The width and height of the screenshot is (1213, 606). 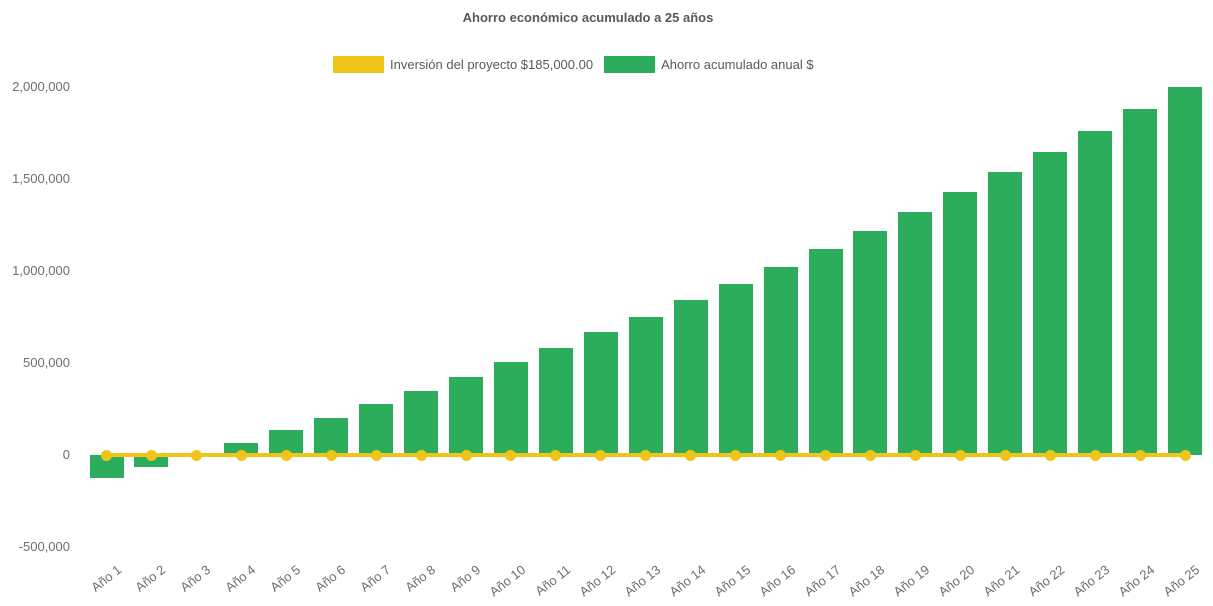 I want to click on investment-marker-año-3, so click(x=196, y=455).